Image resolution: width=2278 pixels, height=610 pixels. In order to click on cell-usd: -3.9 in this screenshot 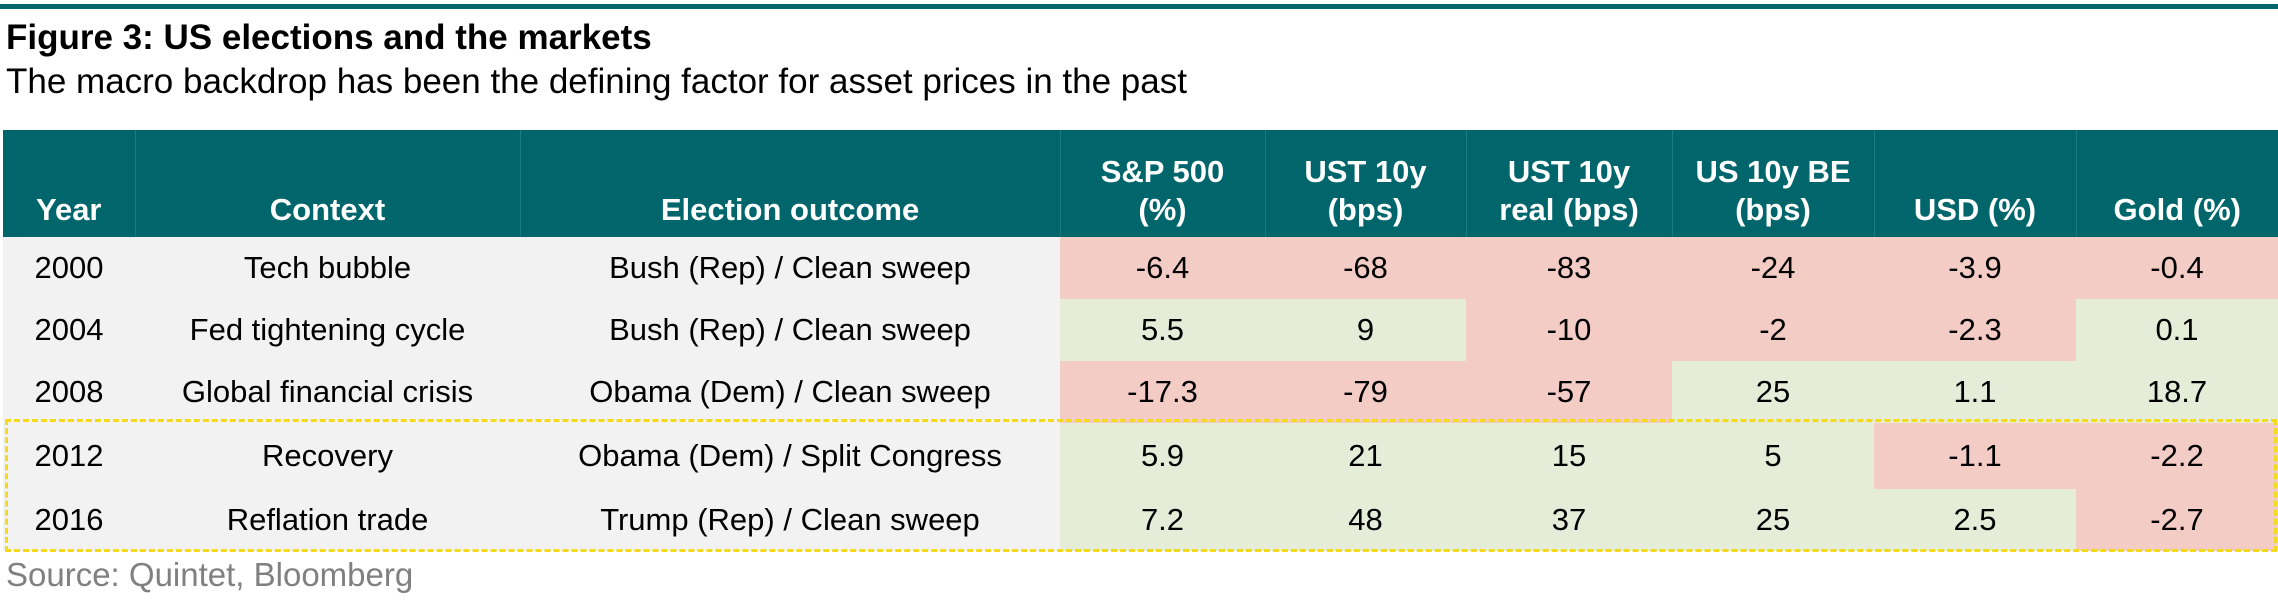, I will do `click(1975, 268)`.